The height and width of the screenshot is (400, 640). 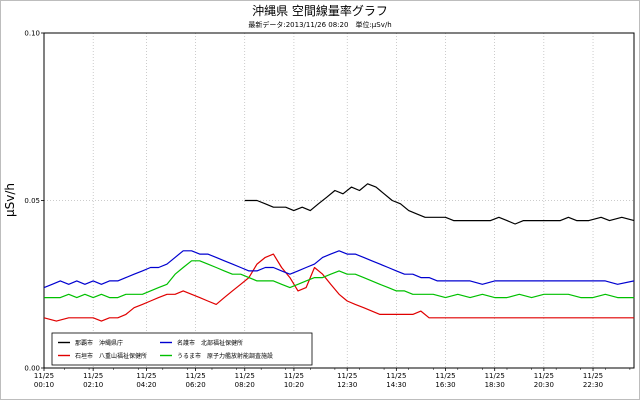 What do you see at coordinates (93, 385) in the screenshot?
I see `x-tick-time: 02:10` at bounding box center [93, 385].